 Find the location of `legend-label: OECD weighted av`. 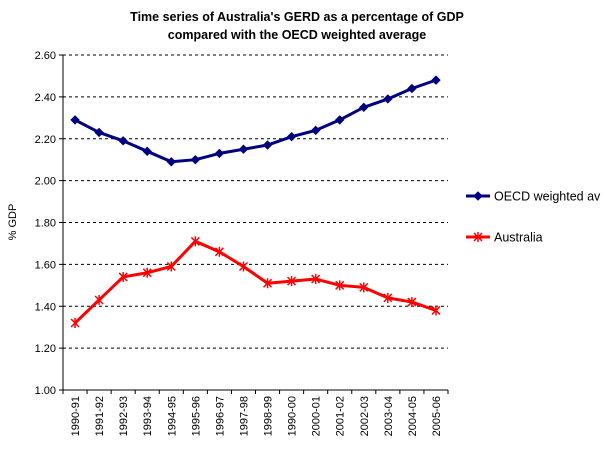

legend-label: OECD weighted av is located at coordinates (547, 197).